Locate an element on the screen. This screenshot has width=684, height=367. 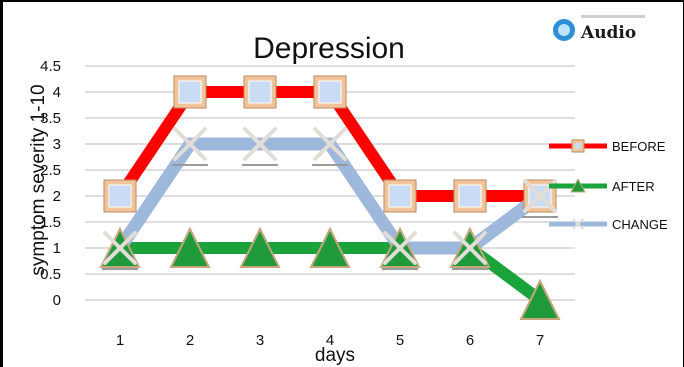
audio-logo: Audio is located at coordinates (599, 29).